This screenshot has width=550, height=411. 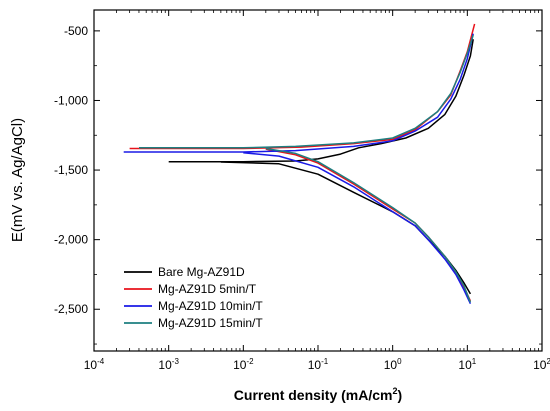 I want to click on y-tick-label: -1,000, so click(x=71, y=100).